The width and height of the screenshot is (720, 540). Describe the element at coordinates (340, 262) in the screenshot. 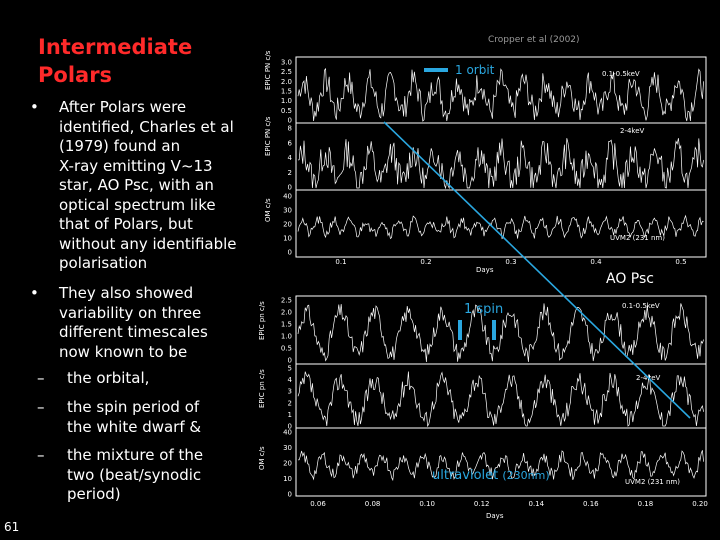

I see `x-tick-label: 0.1` at that location.